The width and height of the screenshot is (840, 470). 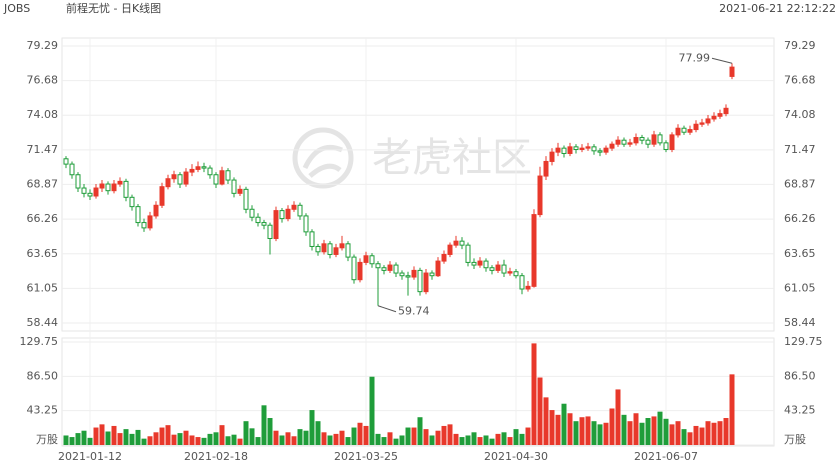 I want to click on x-tick-label: 2021-03-25, so click(x=366, y=456).